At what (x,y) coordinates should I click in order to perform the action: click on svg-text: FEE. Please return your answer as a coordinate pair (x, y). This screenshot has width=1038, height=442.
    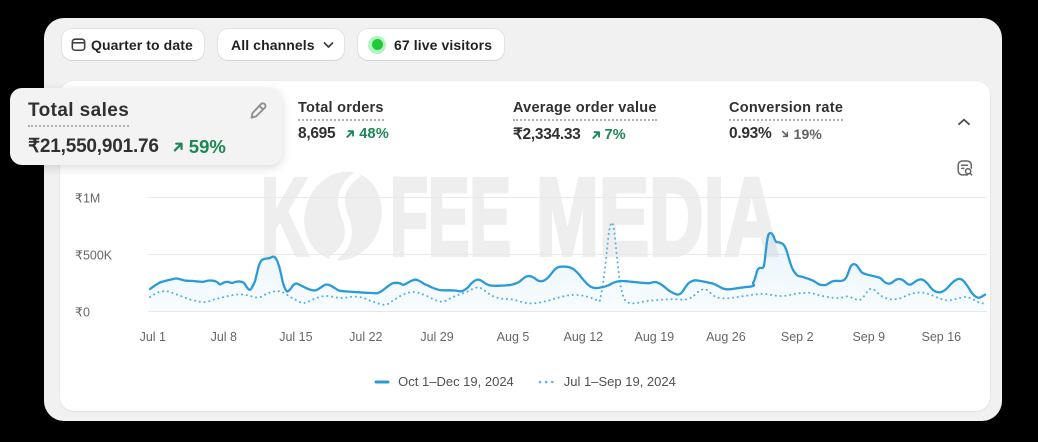
    Looking at the image, I should click on (450, 217).